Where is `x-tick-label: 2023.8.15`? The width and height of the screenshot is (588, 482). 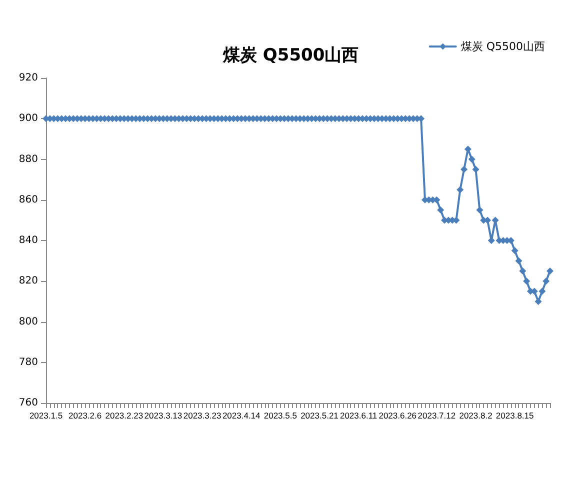 x-tick-label: 2023.8.15 is located at coordinates (515, 415).